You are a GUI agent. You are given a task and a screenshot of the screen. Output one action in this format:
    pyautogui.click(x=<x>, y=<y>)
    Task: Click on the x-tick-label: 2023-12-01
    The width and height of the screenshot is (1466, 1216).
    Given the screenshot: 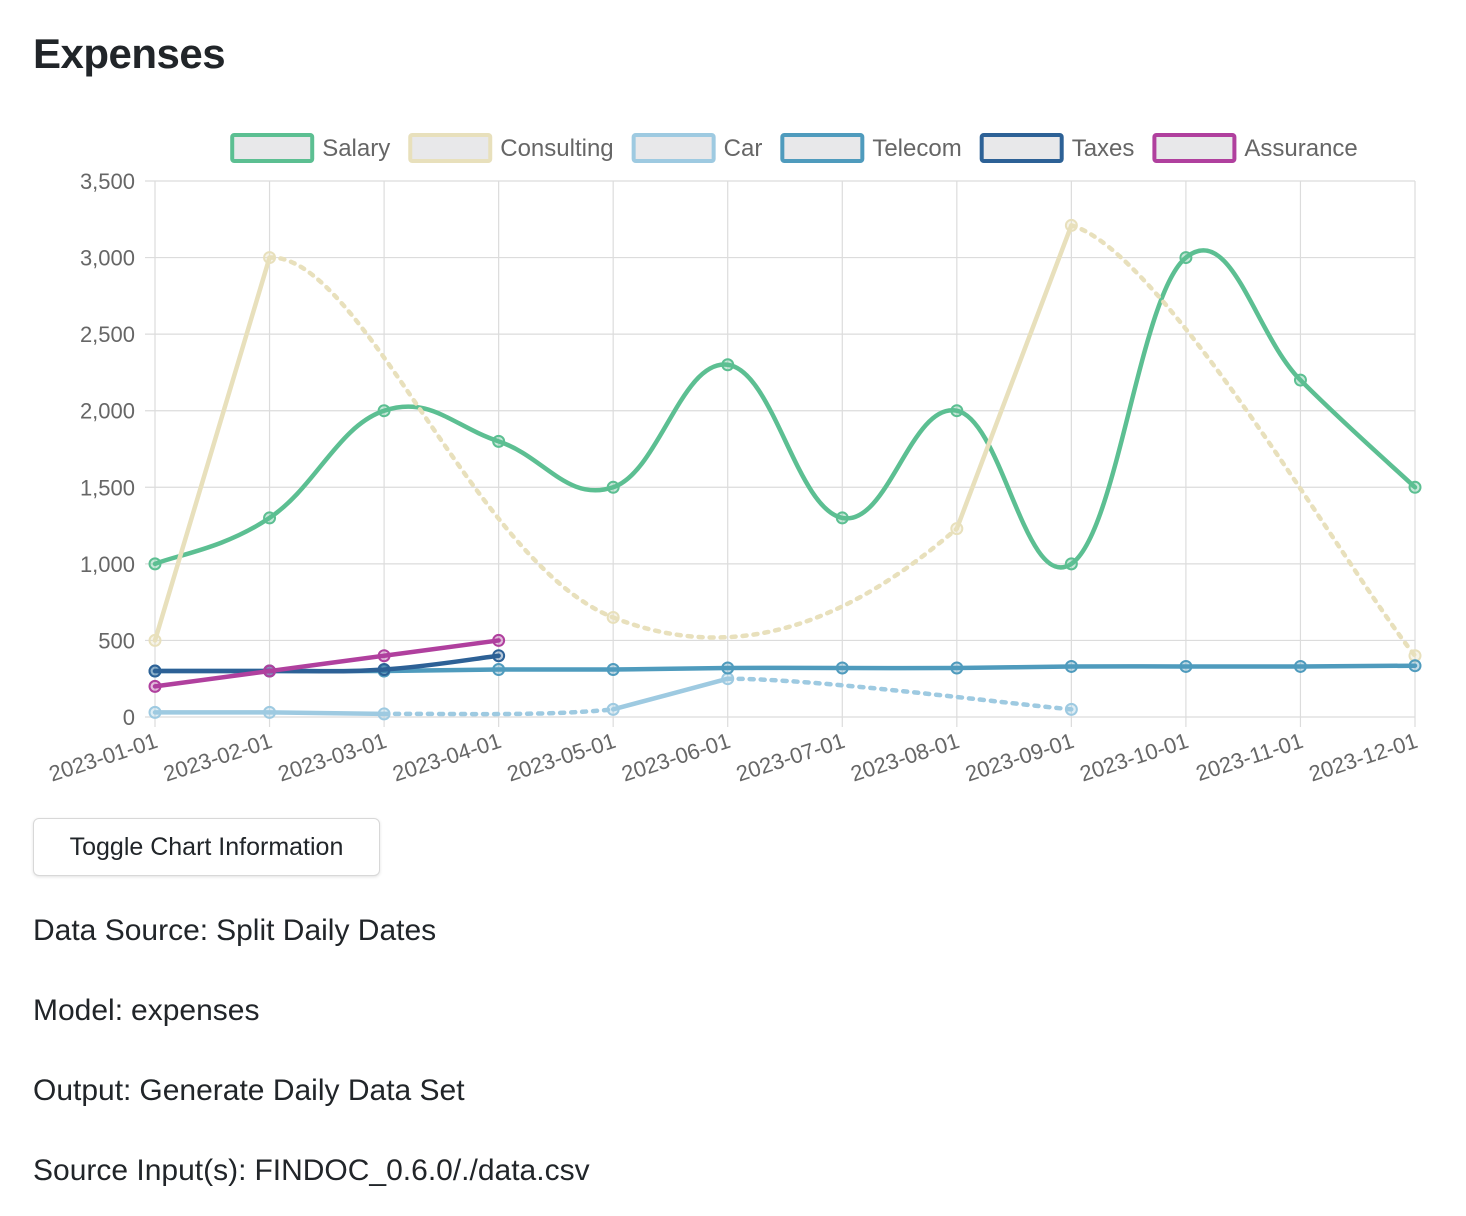 What is the action you would take?
    pyautogui.click(x=1363, y=757)
    